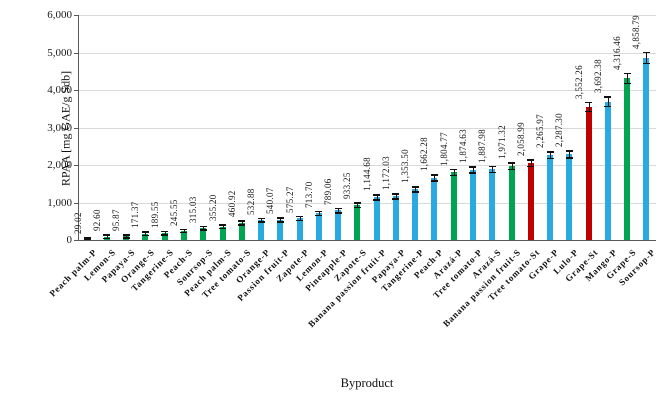 This screenshot has width=664, height=404. I want to click on bar-value-label: 355.20, so click(212, 208).